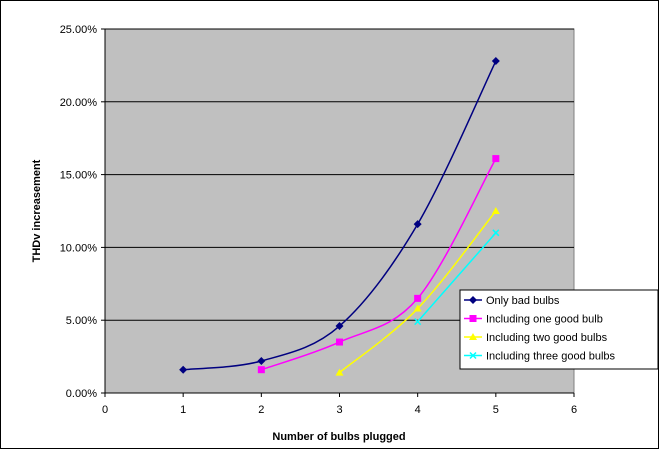  I want to click on legend-label: Including one good bulb, so click(544, 320).